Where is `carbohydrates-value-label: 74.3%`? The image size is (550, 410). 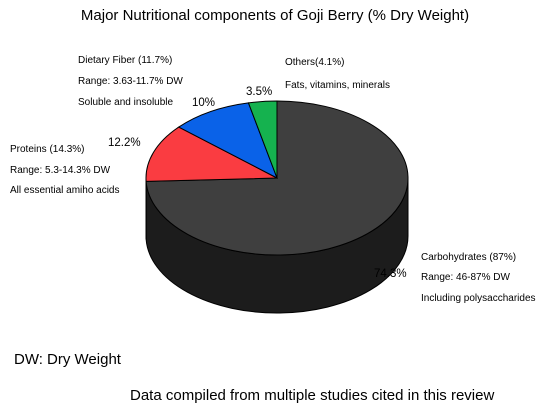 carbohydrates-value-label: 74.3% is located at coordinates (390, 274).